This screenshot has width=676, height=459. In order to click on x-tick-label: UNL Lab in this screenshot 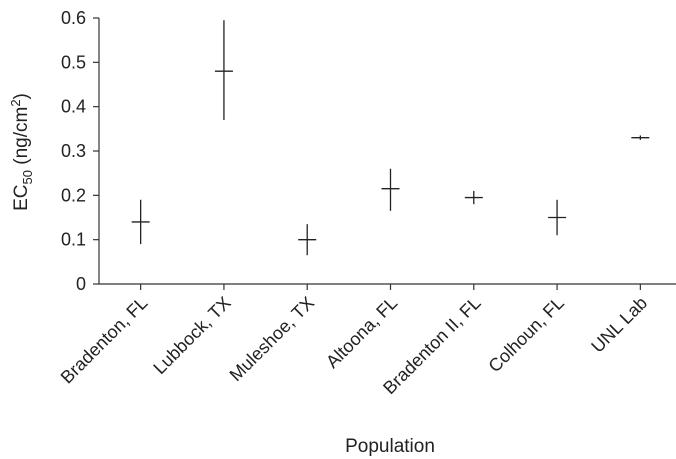, I will do `click(619, 325)`.